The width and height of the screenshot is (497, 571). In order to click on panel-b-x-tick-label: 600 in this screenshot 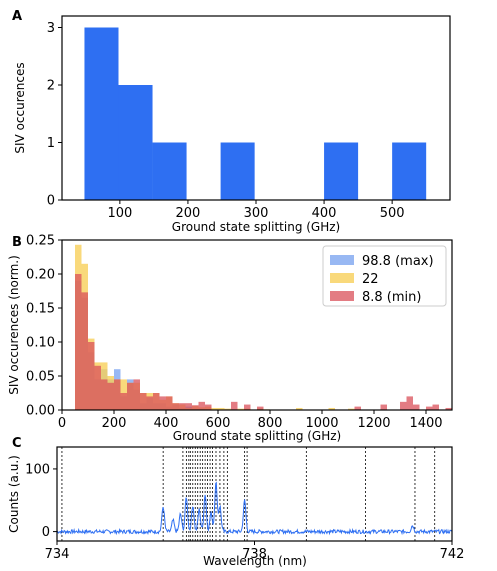, I will do `click(218, 423)`.